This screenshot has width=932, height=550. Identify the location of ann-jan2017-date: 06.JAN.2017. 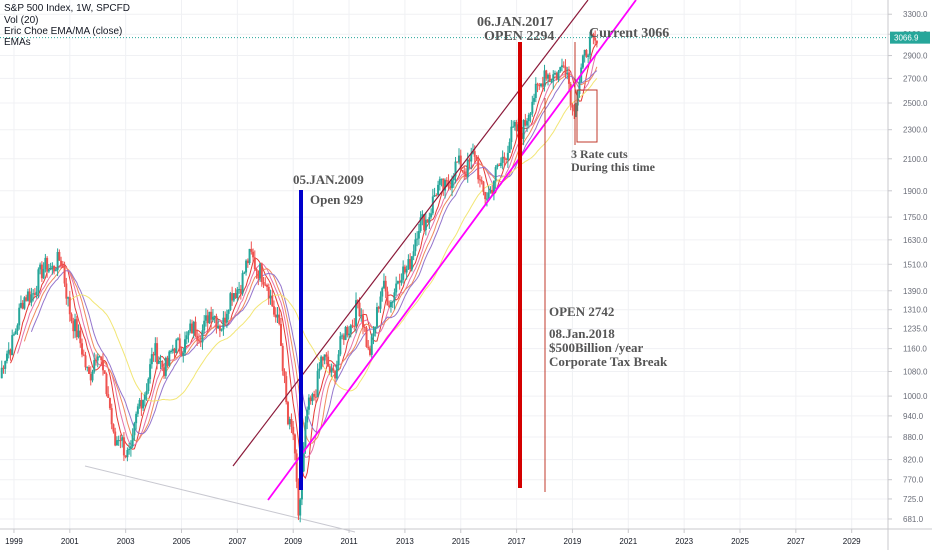
(515, 22).